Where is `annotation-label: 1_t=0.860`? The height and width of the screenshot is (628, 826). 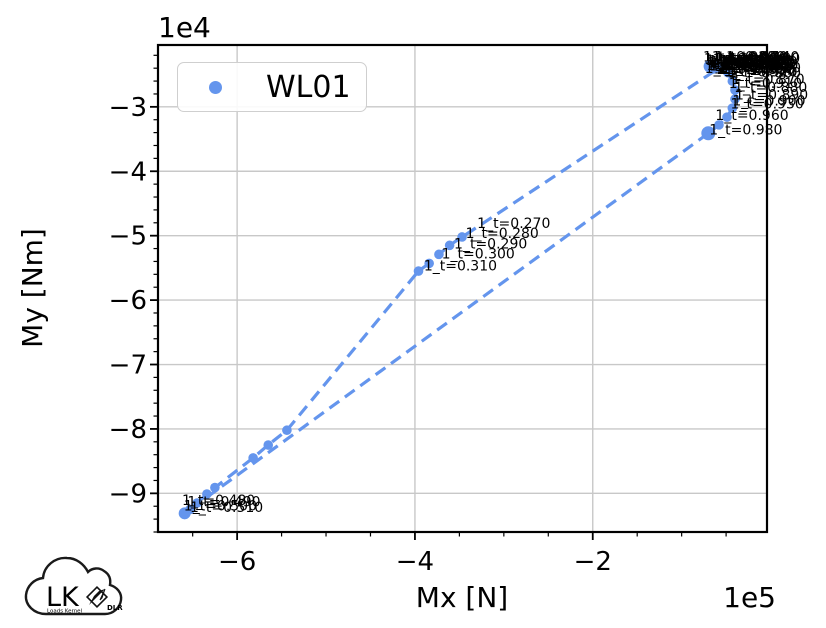
annotation-label: 1_t=0.860 is located at coordinates (764, 74).